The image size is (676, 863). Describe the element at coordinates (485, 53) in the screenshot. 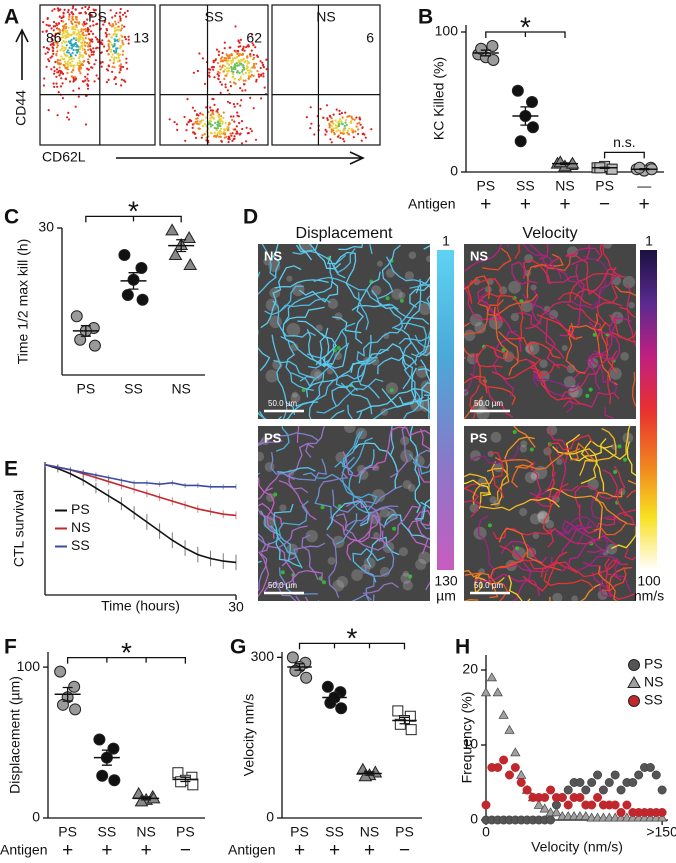

I see `error-bar` at that location.